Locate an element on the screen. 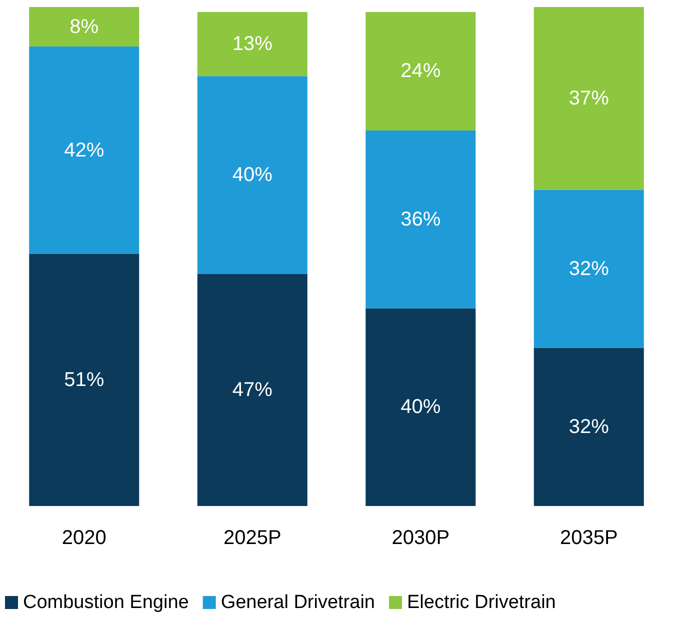  legend-label: Electric Drivetrain is located at coordinates (481, 602).